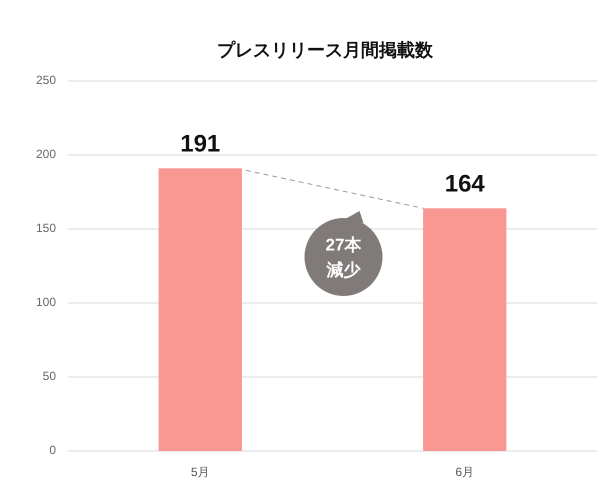 The width and height of the screenshot is (616, 486). I want to click on chart-title: プレスリリース月間掲載数, so click(325, 50).